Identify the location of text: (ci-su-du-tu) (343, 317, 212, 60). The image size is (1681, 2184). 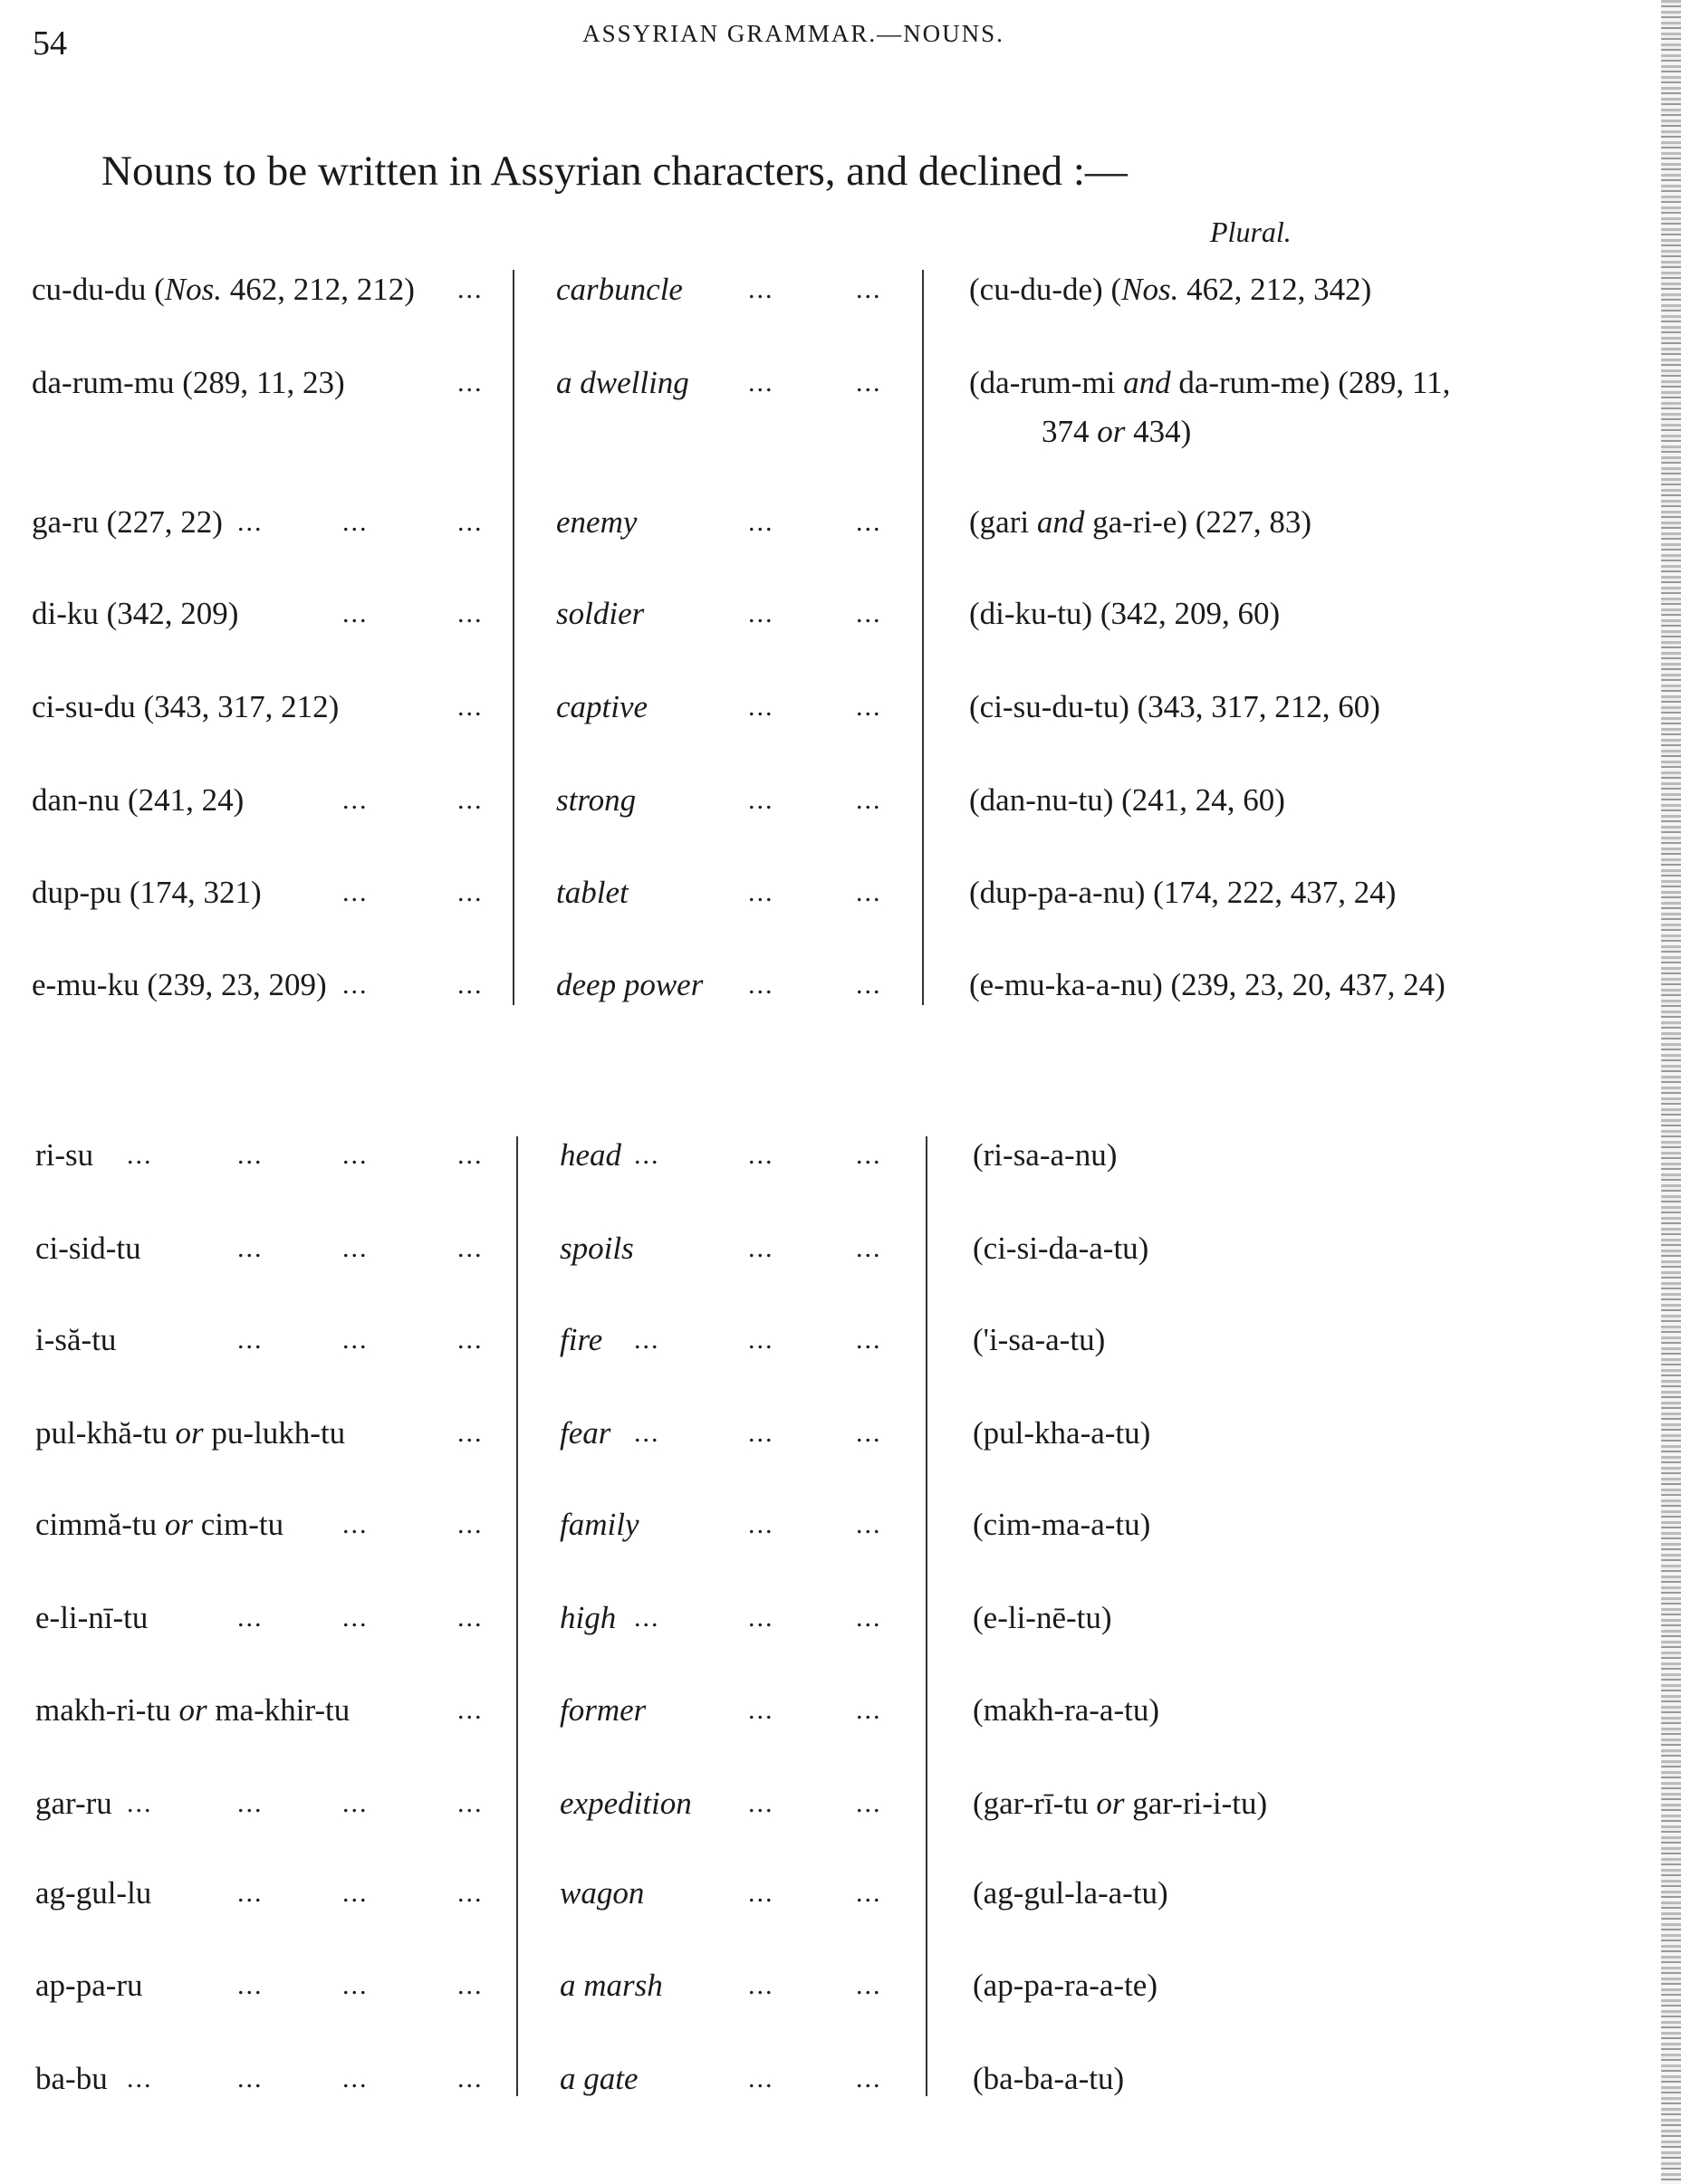
(1174, 706).